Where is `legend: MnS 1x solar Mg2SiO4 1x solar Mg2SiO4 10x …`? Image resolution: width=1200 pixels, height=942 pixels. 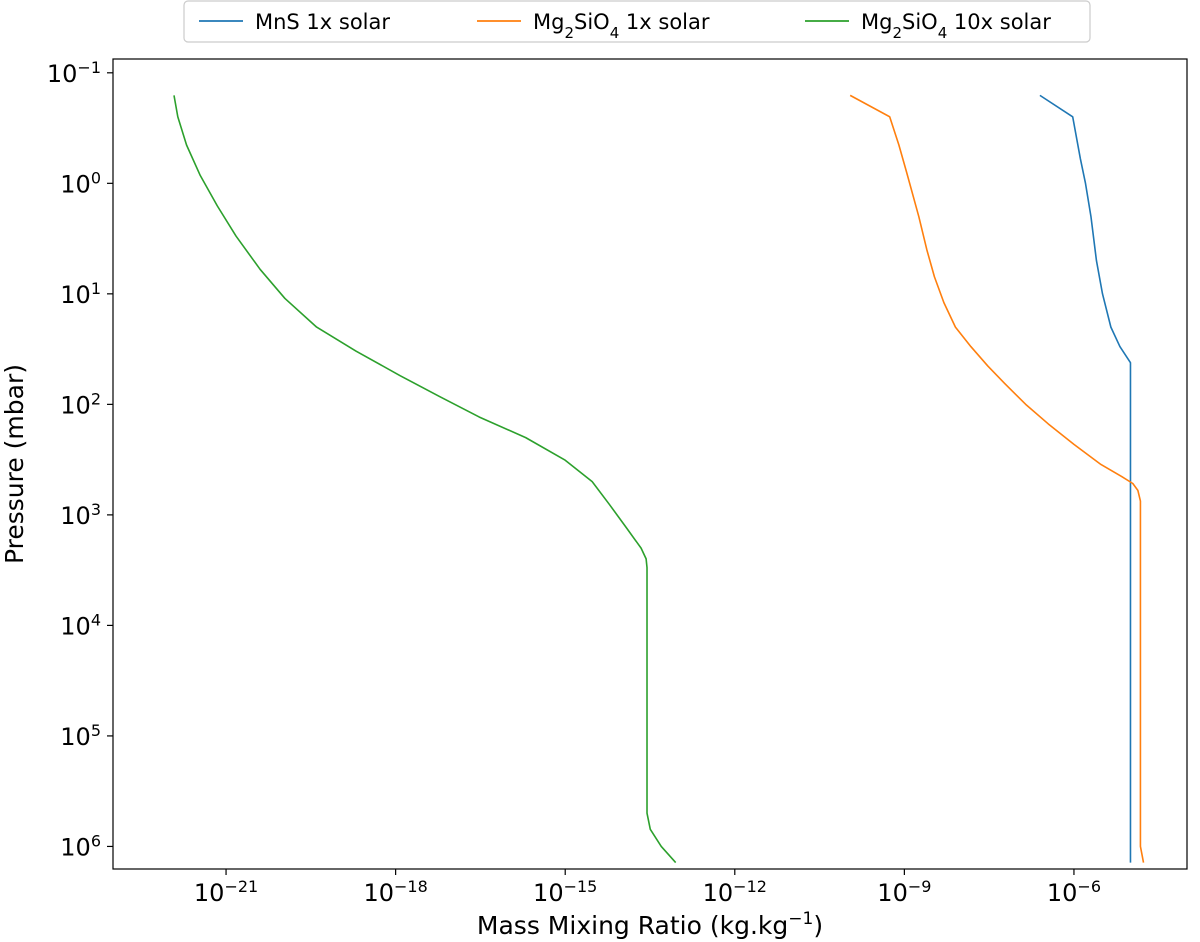
legend: MnS 1x solar Mg2SiO4 1x solar Mg2SiO4 10x … is located at coordinates (637, 21).